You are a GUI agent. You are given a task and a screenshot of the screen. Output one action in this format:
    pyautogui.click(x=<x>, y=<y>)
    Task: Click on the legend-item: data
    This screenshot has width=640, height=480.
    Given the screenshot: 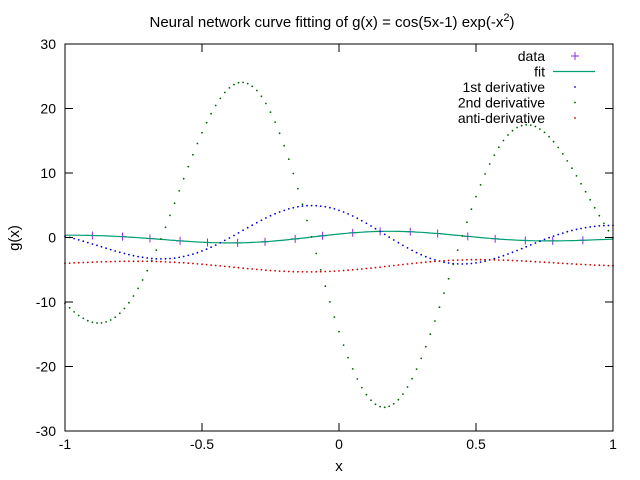 What is the action you would take?
    pyautogui.click(x=548, y=56)
    